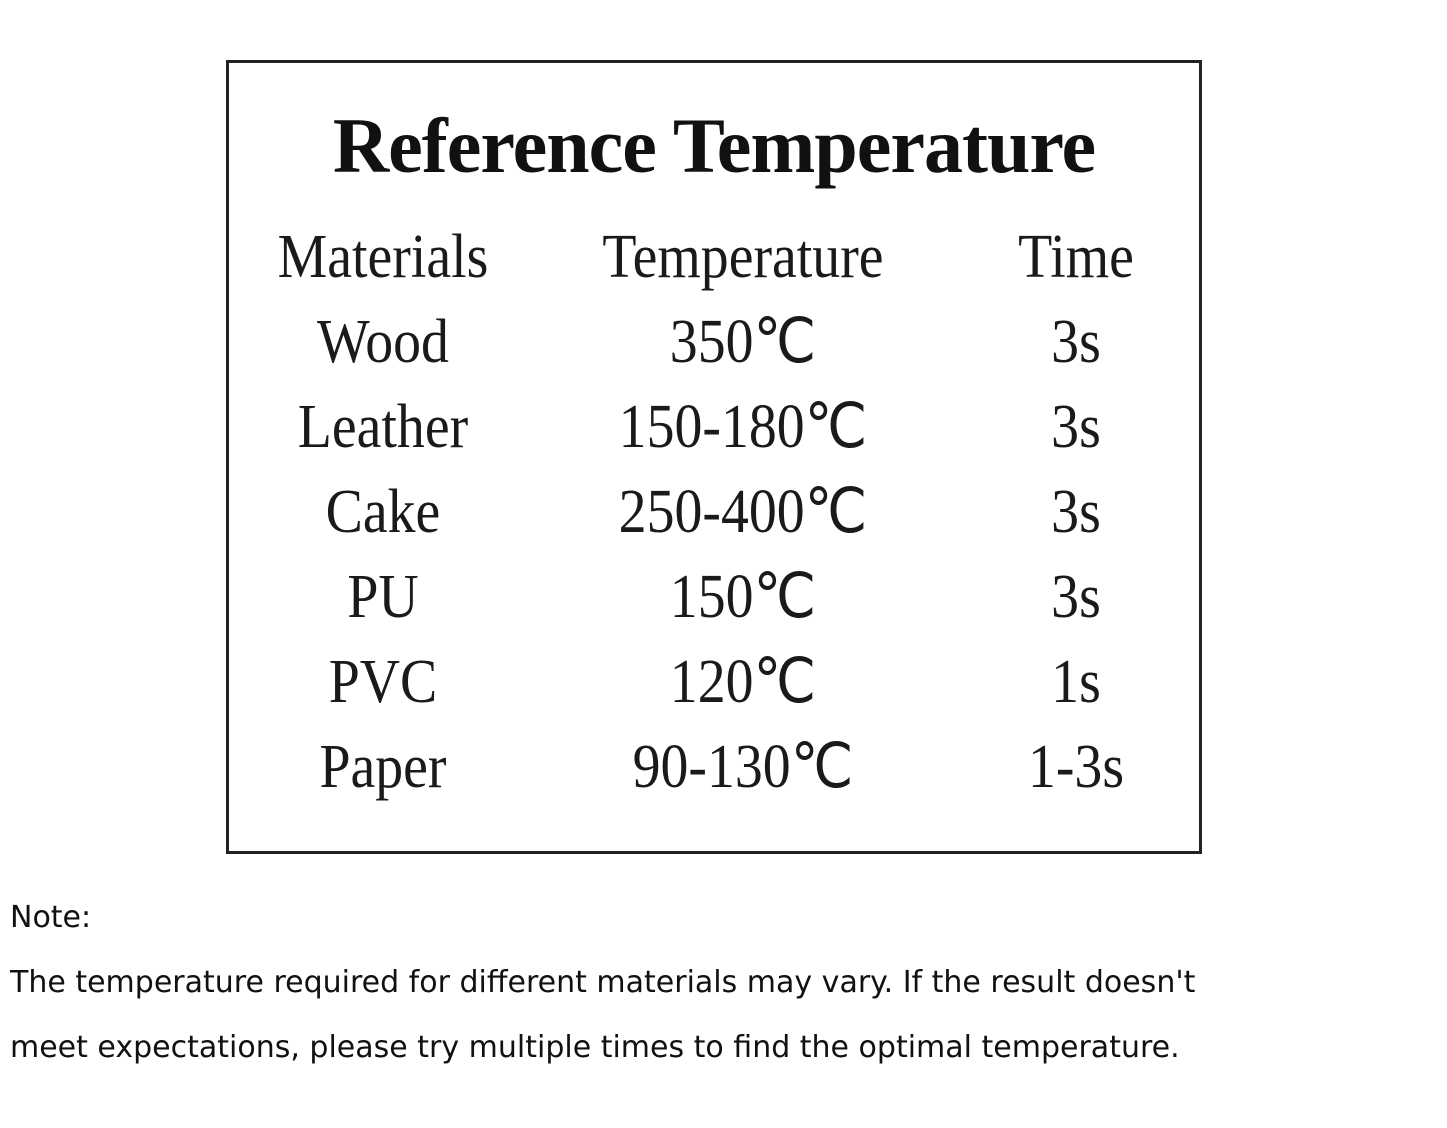 This screenshot has width=1447, height=1128. Describe the element at coordinates (714, 145) in the screenshot. I see `title: Reference Temperature` at that location.